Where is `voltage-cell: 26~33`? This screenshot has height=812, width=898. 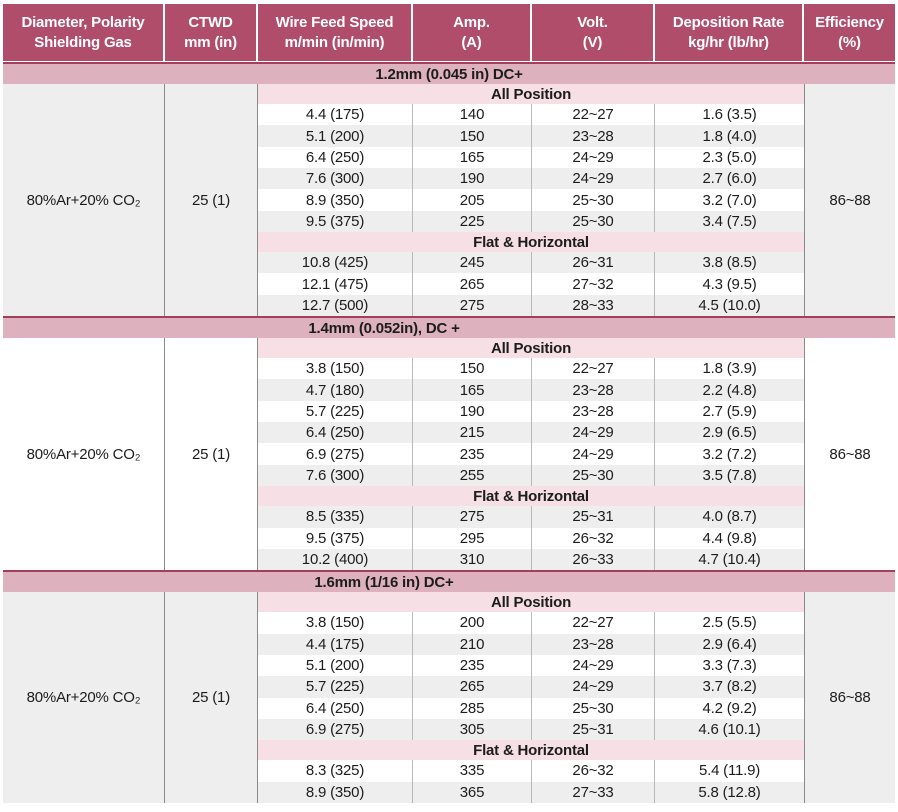 voltage-cell: 26~33 is located at coordinates (593, 559).